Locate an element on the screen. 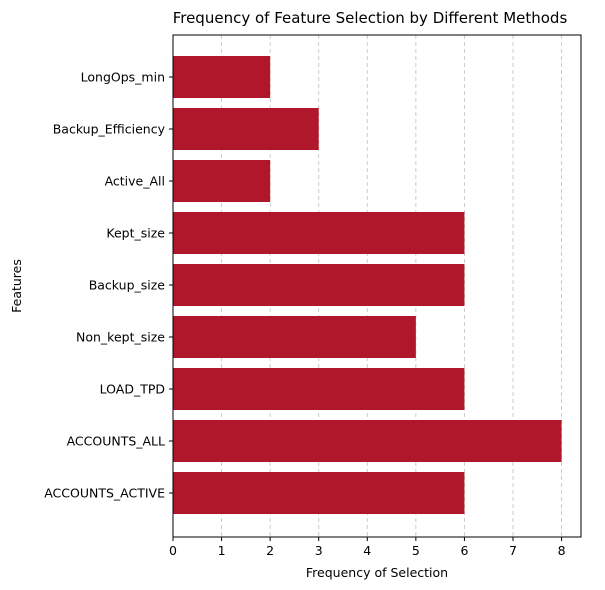 This screenshot has height=590, width=605. y-tick-label-6: Active_All is located at coordinates (135, 181).